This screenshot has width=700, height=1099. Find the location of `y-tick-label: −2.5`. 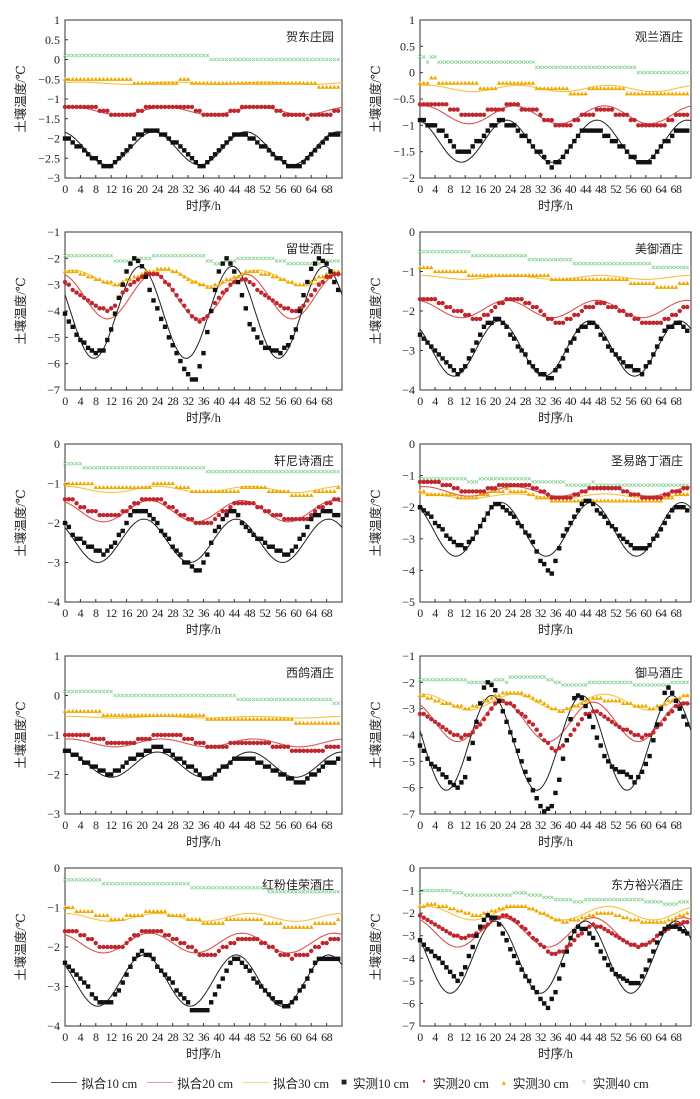

y-tick-label: −2.5 is located at coordinates (49, 158).